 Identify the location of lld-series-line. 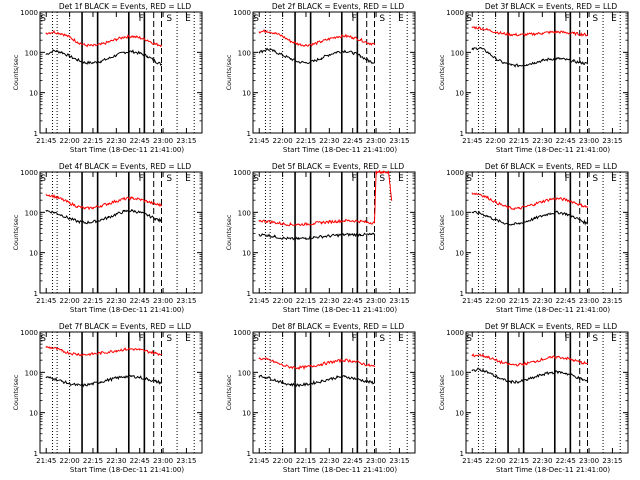
(325, 198).